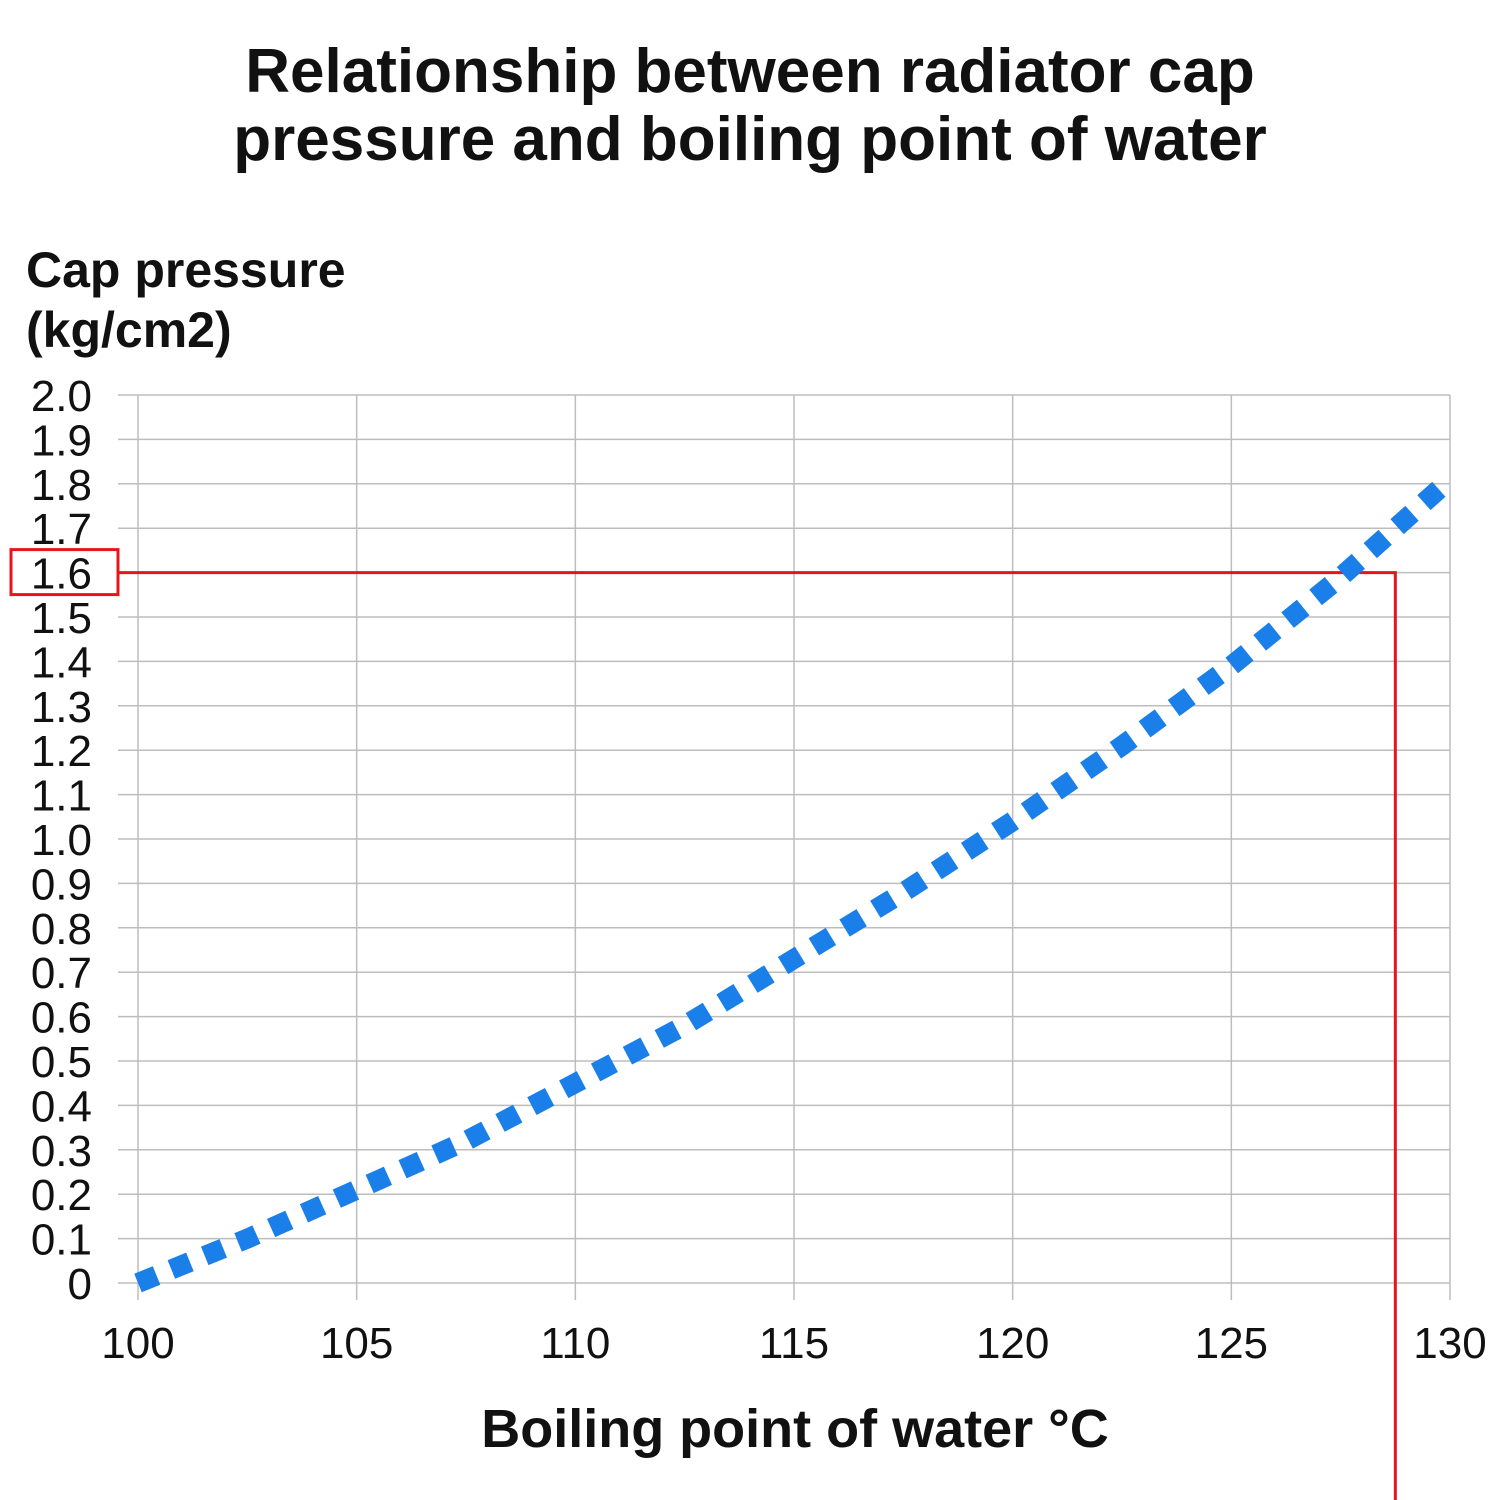 This screenshot has height=1500, width=1500. What do you see at coordinates (129, 330) in the screenshot?
I see `y-axis-label-line-2: (kg/cm2)` at bounding box center [129, 330].